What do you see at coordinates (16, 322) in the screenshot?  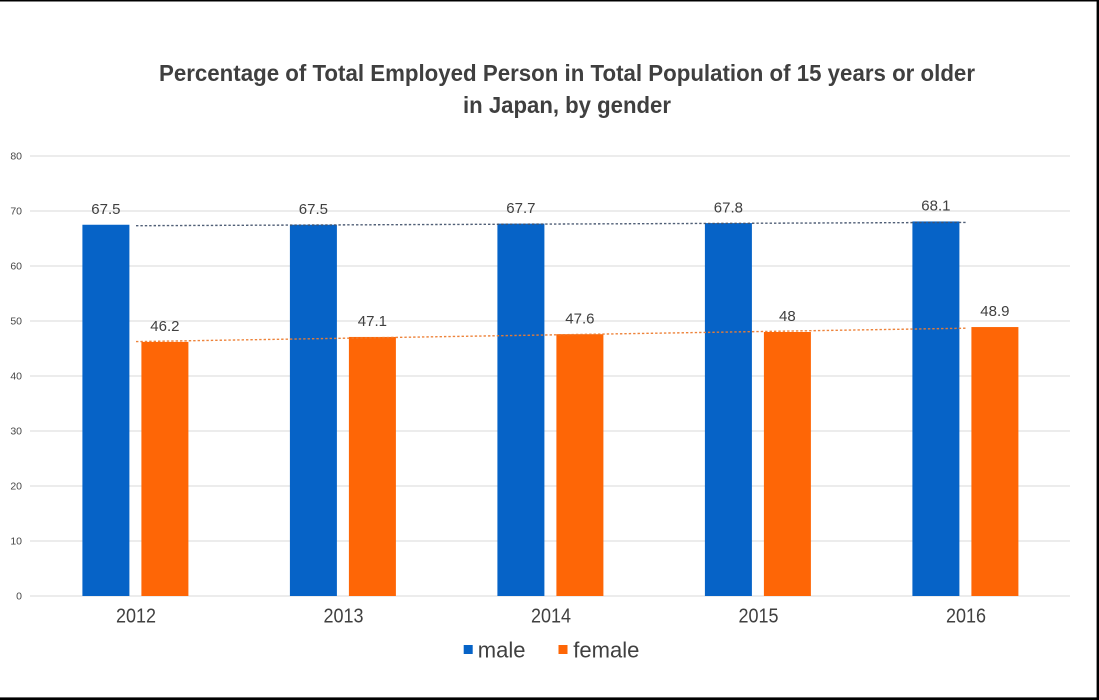 I see `svg-text: 50` at bounding box center [16, 322].